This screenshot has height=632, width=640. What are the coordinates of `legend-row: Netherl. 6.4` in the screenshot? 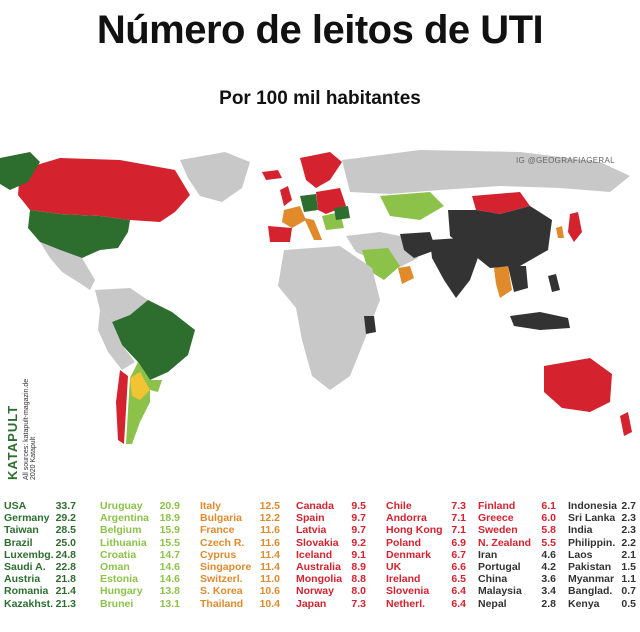 It's located at (426, 604).